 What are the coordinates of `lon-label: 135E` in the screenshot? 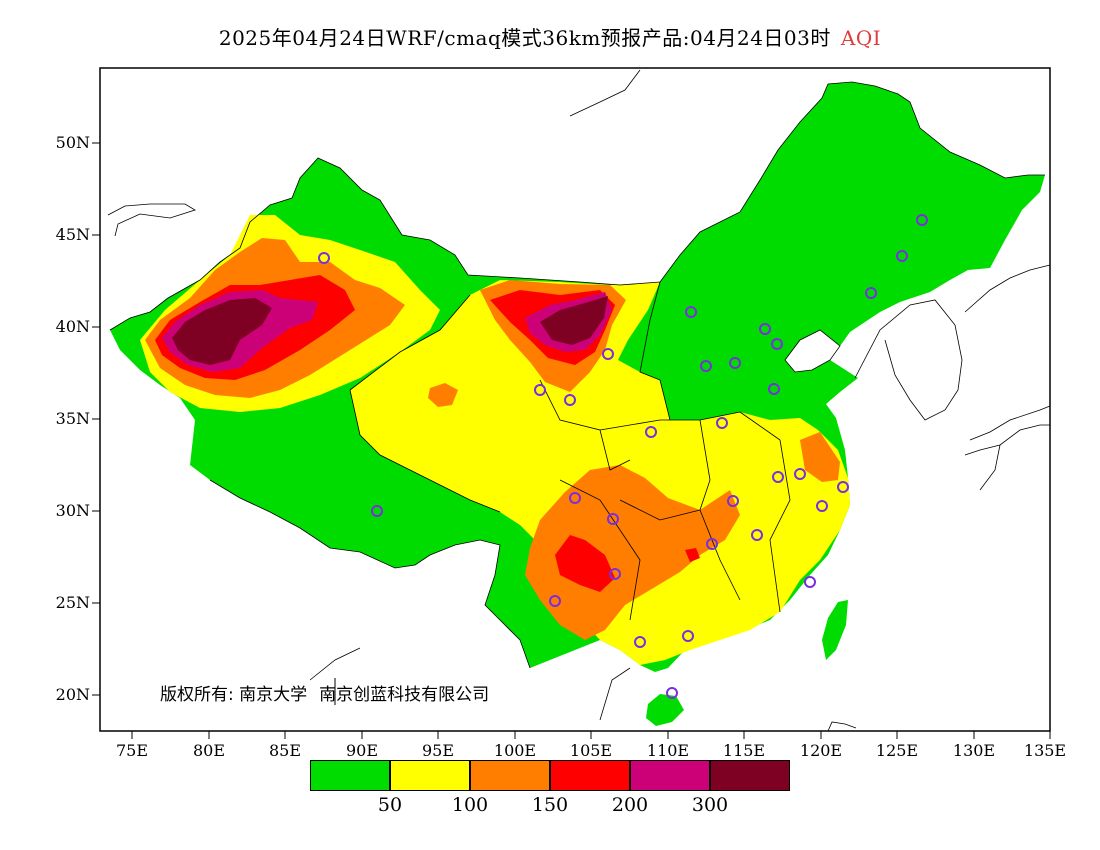 It's located at (1045, 750).